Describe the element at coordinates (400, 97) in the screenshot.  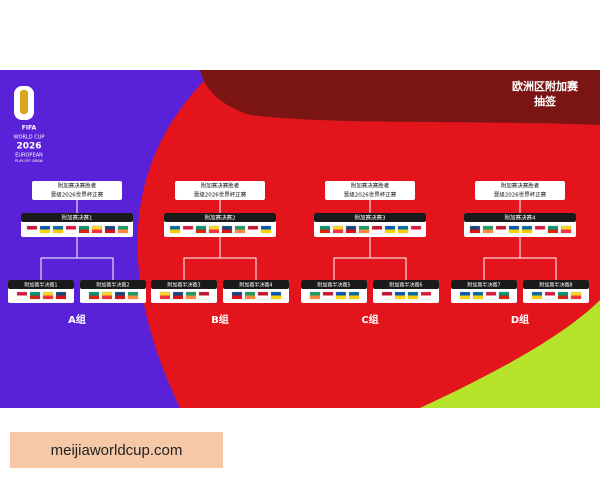
I see `background-darkred` at that location.